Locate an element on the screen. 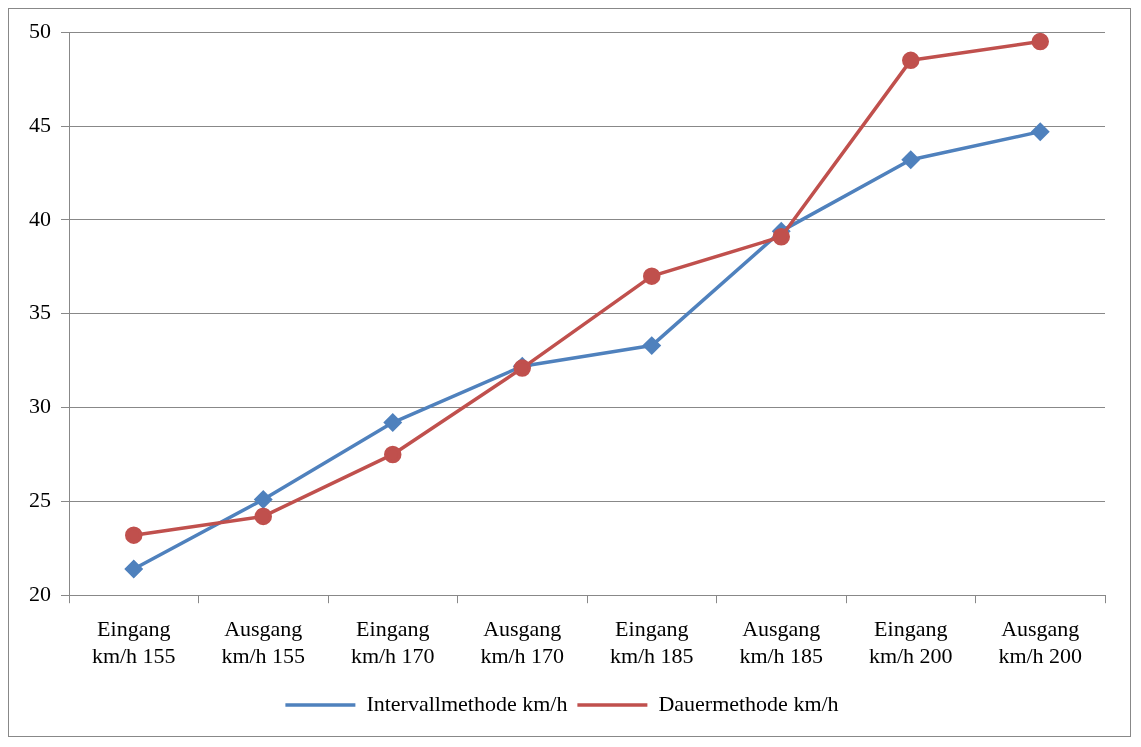  x-tick-label: Eingang km/h 170 is located at coordinates (392, 642).